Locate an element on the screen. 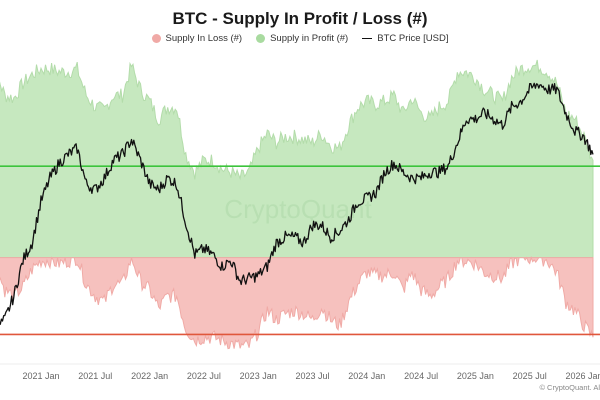 The width and height of the screenshot is (600, 400). legend-swatch-profit is located at coordinates (261, 38).